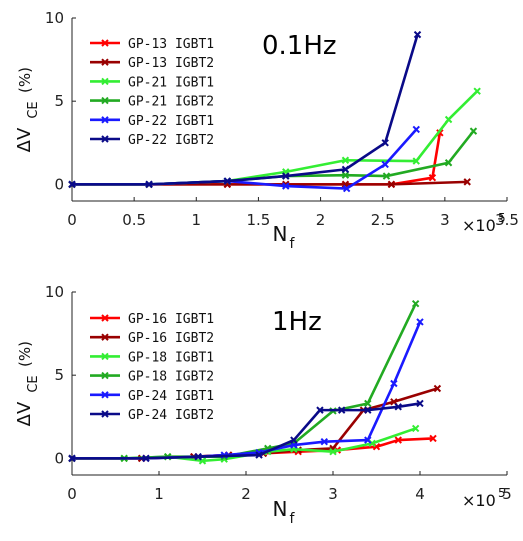 The image size is (523, 541). What do you see at coordinates (171, 338) in the screenshot?
I see `legend-entry: GP-16 IGBT2` at bounding box center [171, 338].